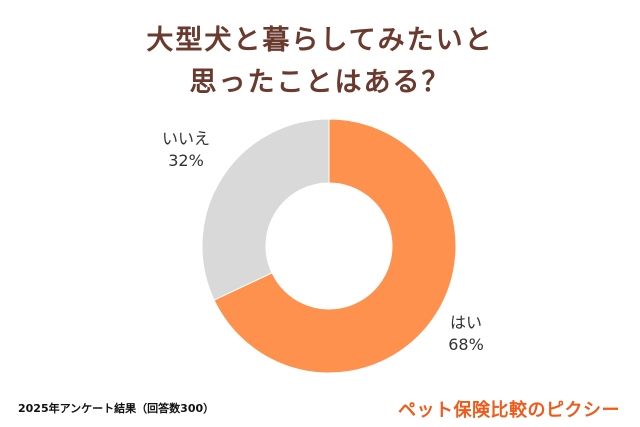 Image resolution: width=640 pixels, height=427 pixels. Describe the element at coordinates (186, 150) in the screenshot. I see `label-no: いいえ 32%` at that location.